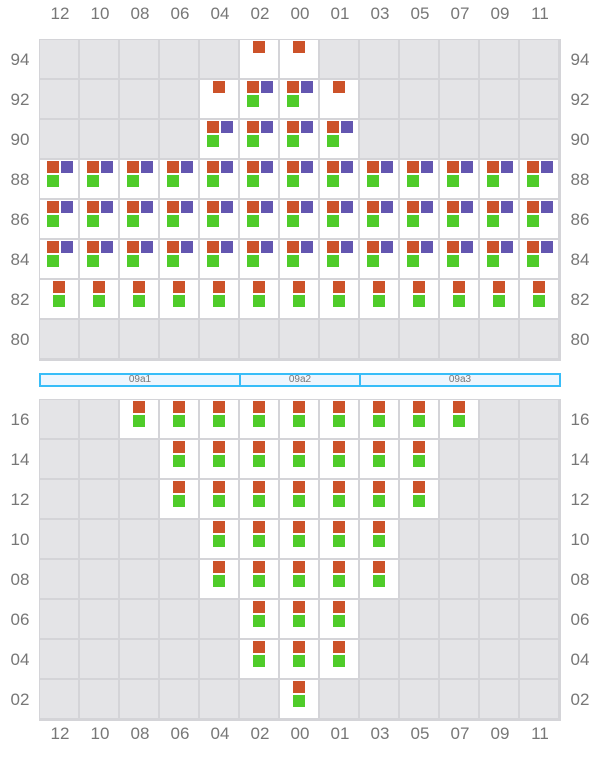 This screenshot has width=600, height=760. I want to click on zone-segment-09a2: 09a2, so click(300, 380).